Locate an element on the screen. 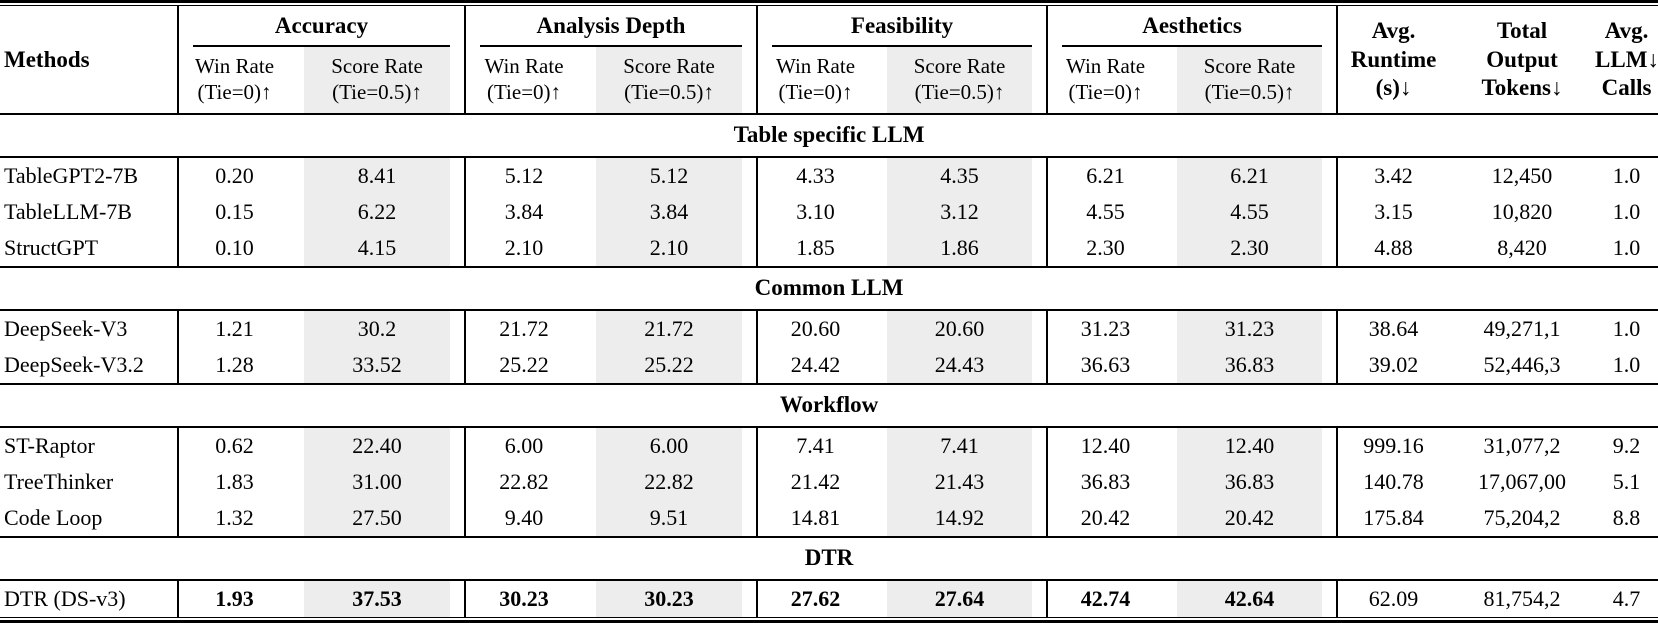 The width and height of the screenshot is (1658, 623). value-cell: 21.72 is located at coordinates (523, 329).